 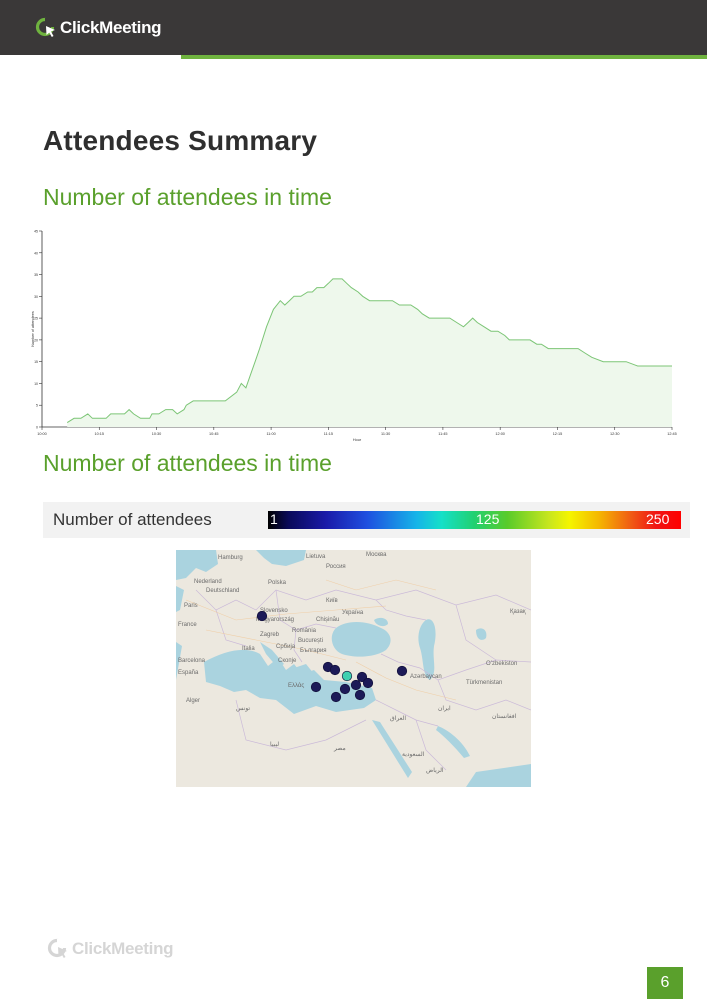 I want to click on georgia-point, so click(x=402, y=671).